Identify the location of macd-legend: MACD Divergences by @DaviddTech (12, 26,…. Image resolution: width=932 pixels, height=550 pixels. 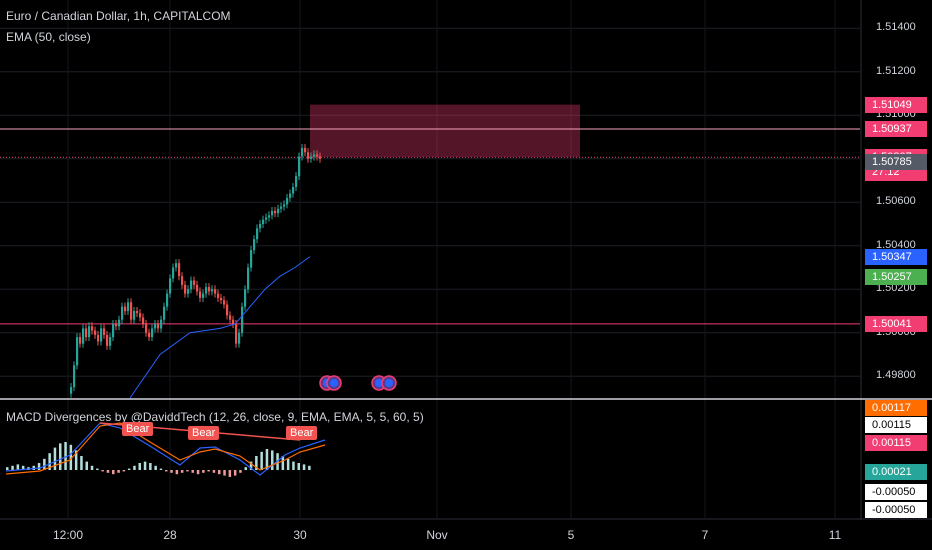
(215, 417).